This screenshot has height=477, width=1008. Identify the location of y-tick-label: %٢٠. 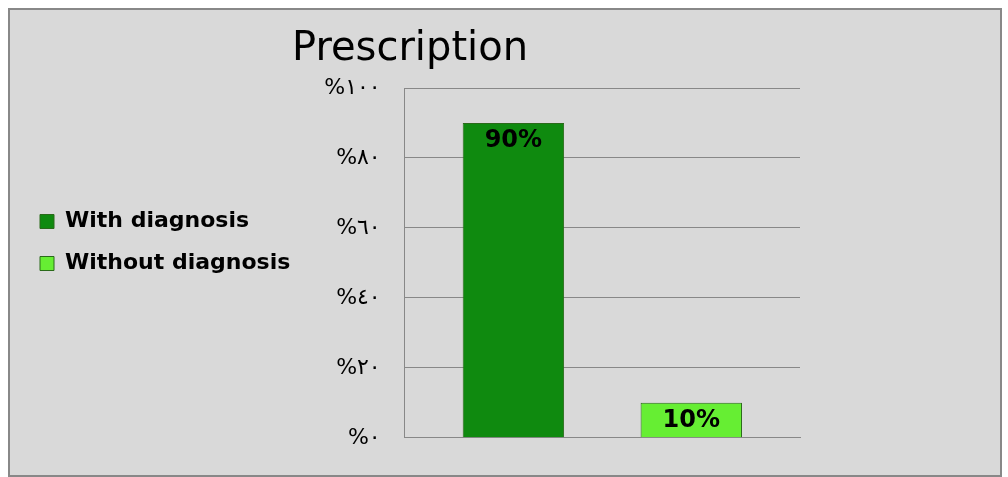
(358, 366).